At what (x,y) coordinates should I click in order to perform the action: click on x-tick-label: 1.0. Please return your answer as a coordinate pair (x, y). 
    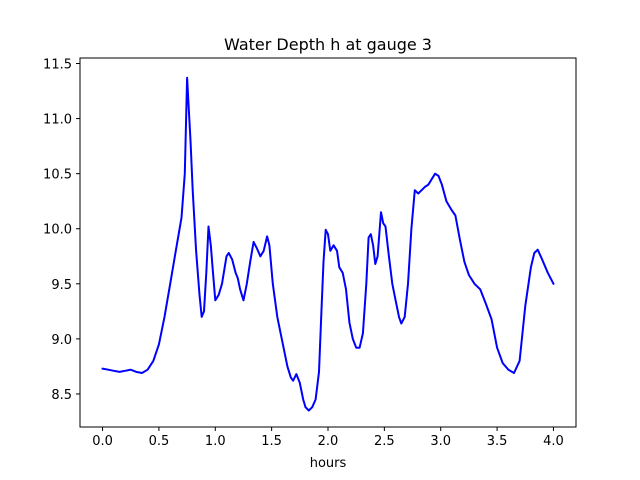
    Looking at the image, I should click on (215, 441).